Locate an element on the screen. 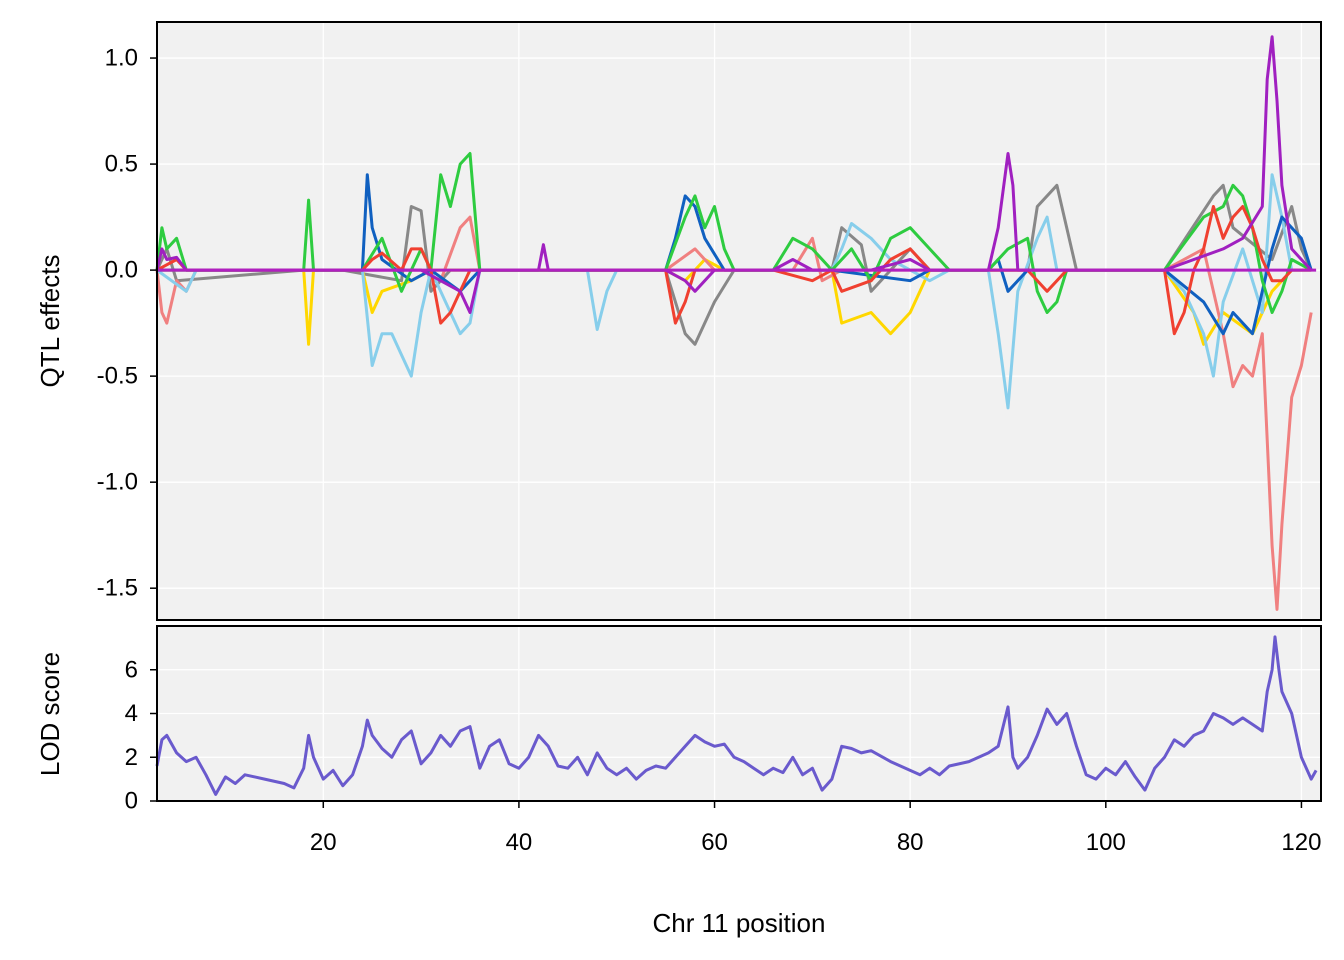 The width and height of the screenshot is (1344, 960). lod-series-LOD is located at coordinates (736, 715).